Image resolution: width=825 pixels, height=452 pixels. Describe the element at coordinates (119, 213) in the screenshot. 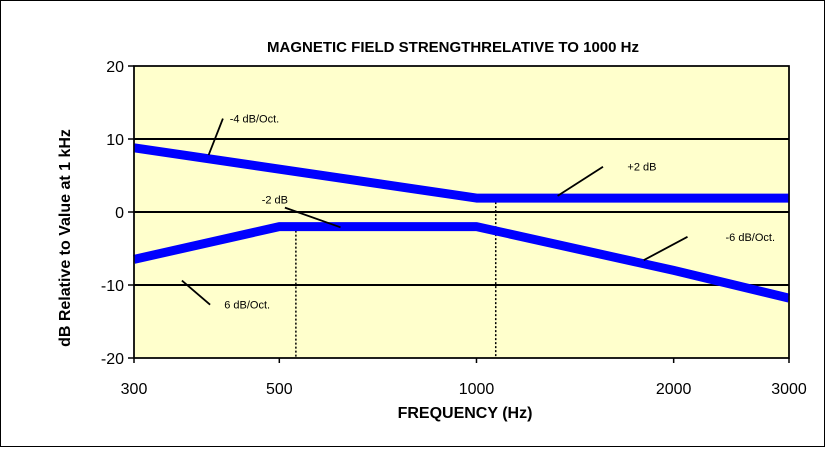

I see `y-tick-label: 0` at that location.